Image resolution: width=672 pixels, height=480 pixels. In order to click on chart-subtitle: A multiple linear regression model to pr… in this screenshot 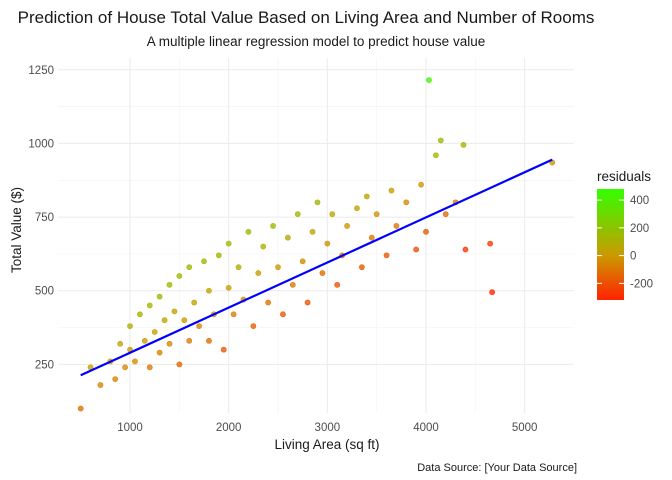, I will do `click(316, 41)`.